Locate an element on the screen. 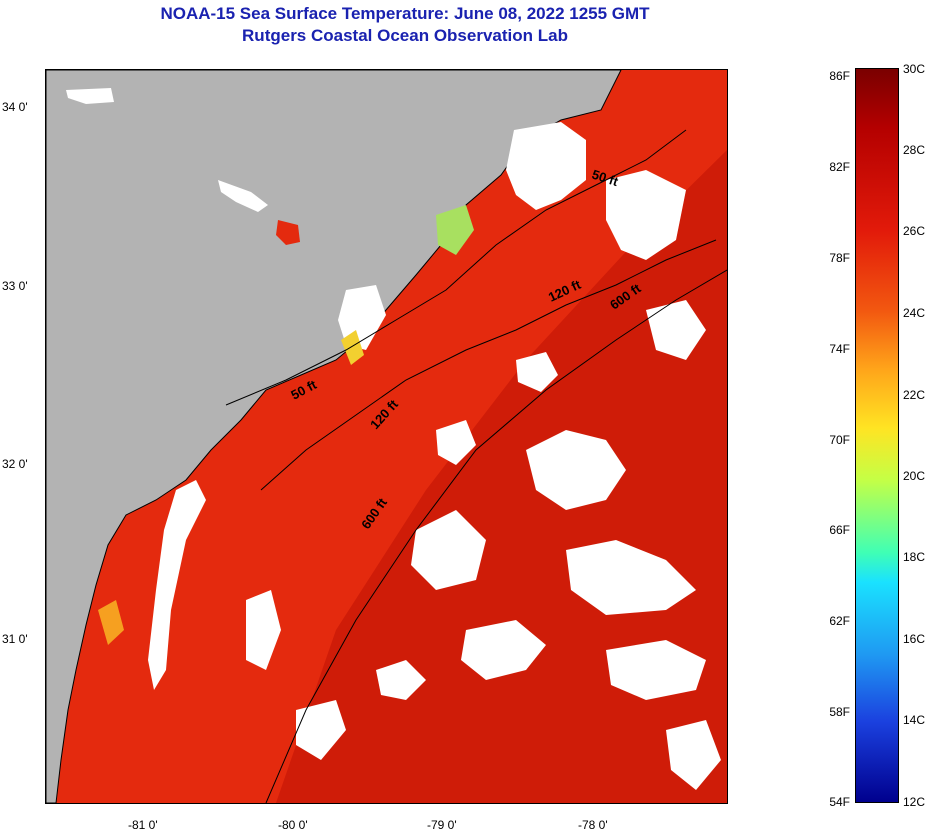 This screenshot has width=936, height=832. colorbar-f-label: 82F is located at coordinates (839, 167).